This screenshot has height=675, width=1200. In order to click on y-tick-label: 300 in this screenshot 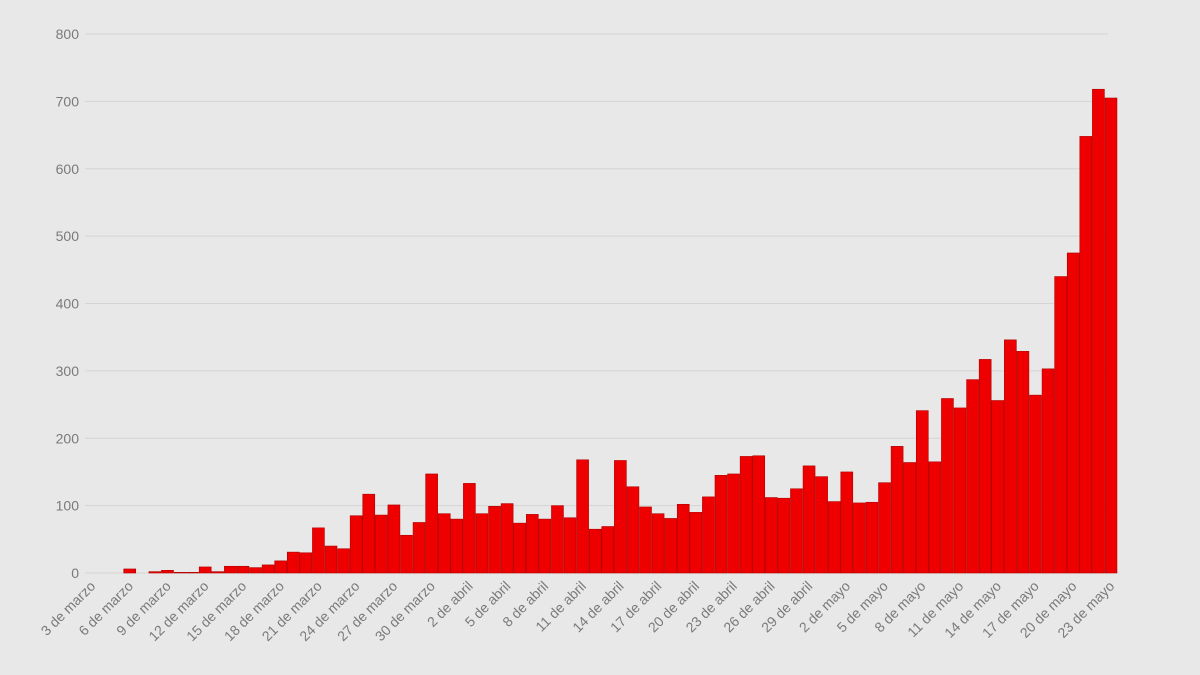, I will do `click(68, 371)`.